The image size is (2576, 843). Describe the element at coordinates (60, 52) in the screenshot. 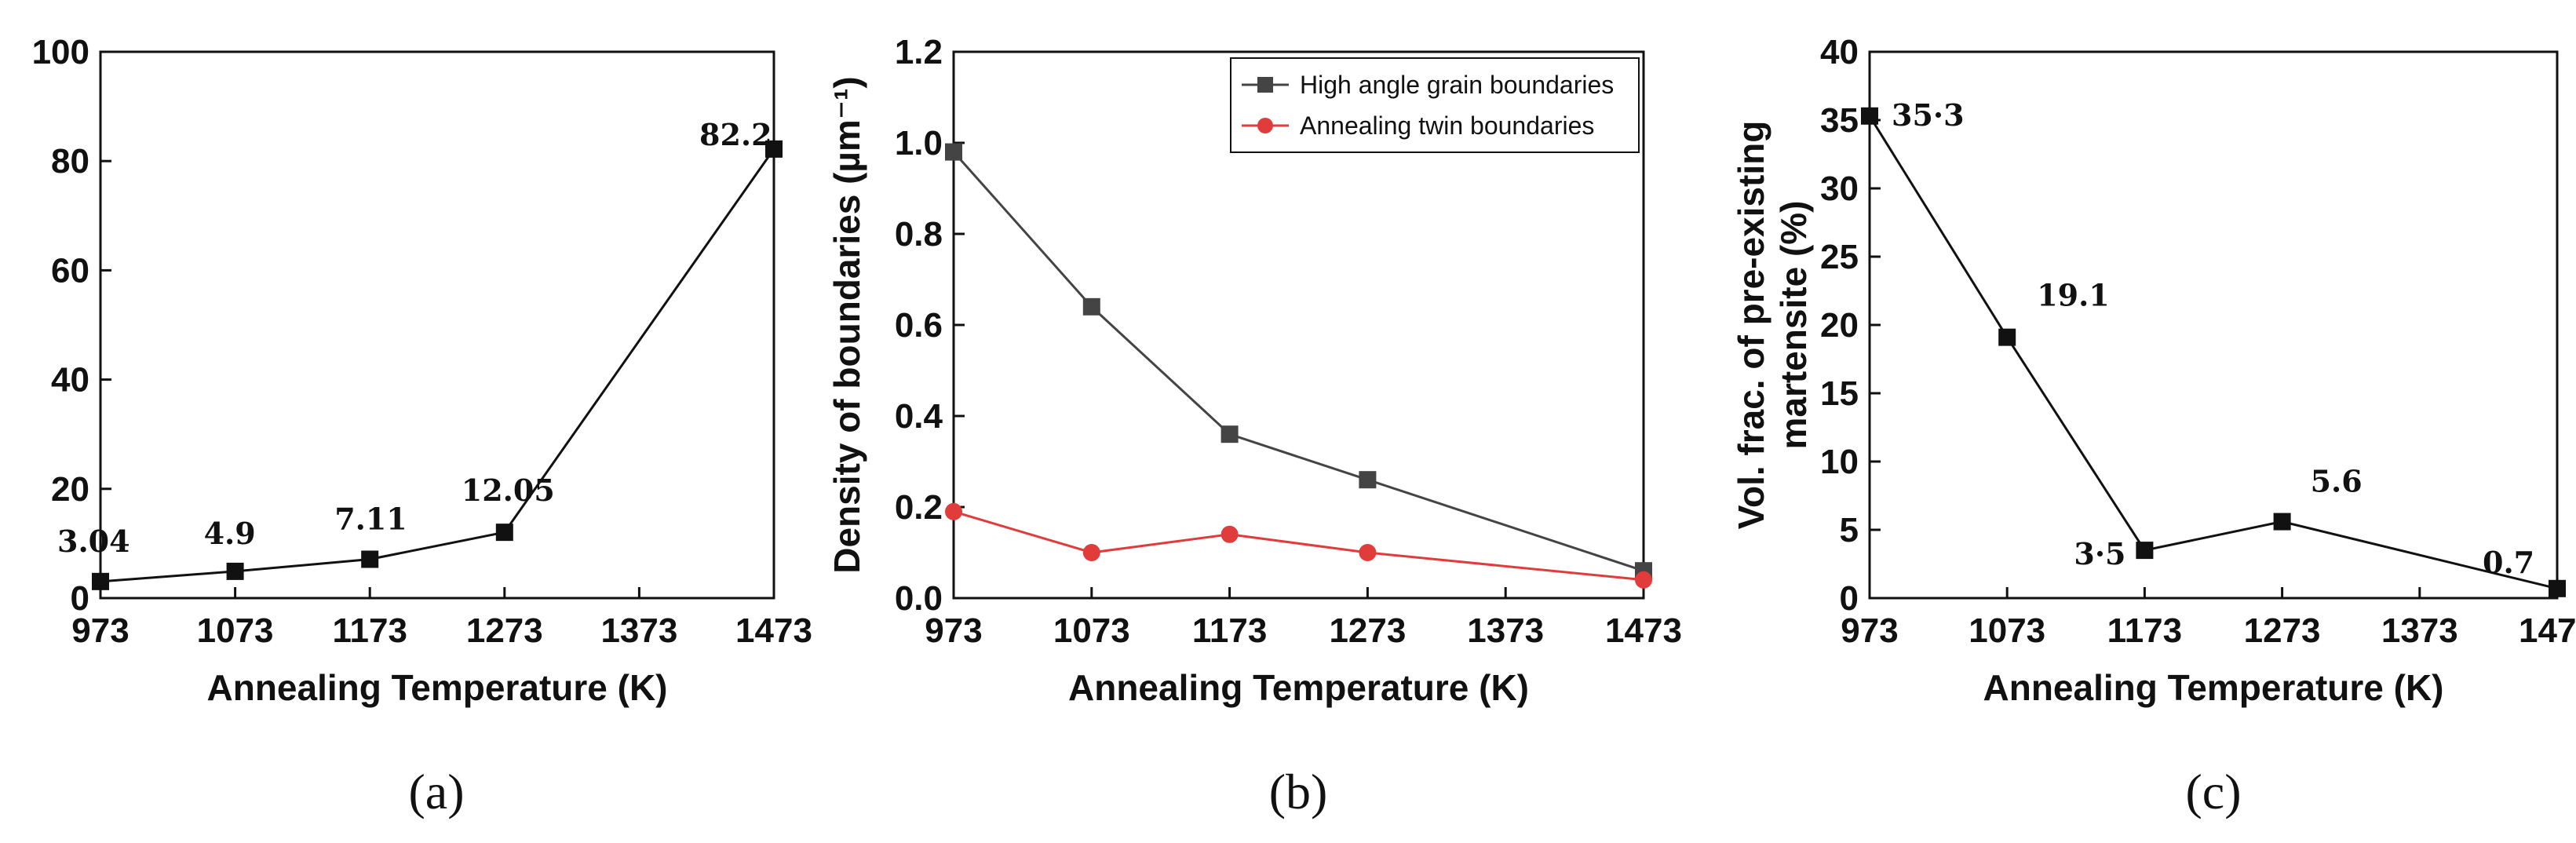

I see `y-tick-label: 100` at that location.